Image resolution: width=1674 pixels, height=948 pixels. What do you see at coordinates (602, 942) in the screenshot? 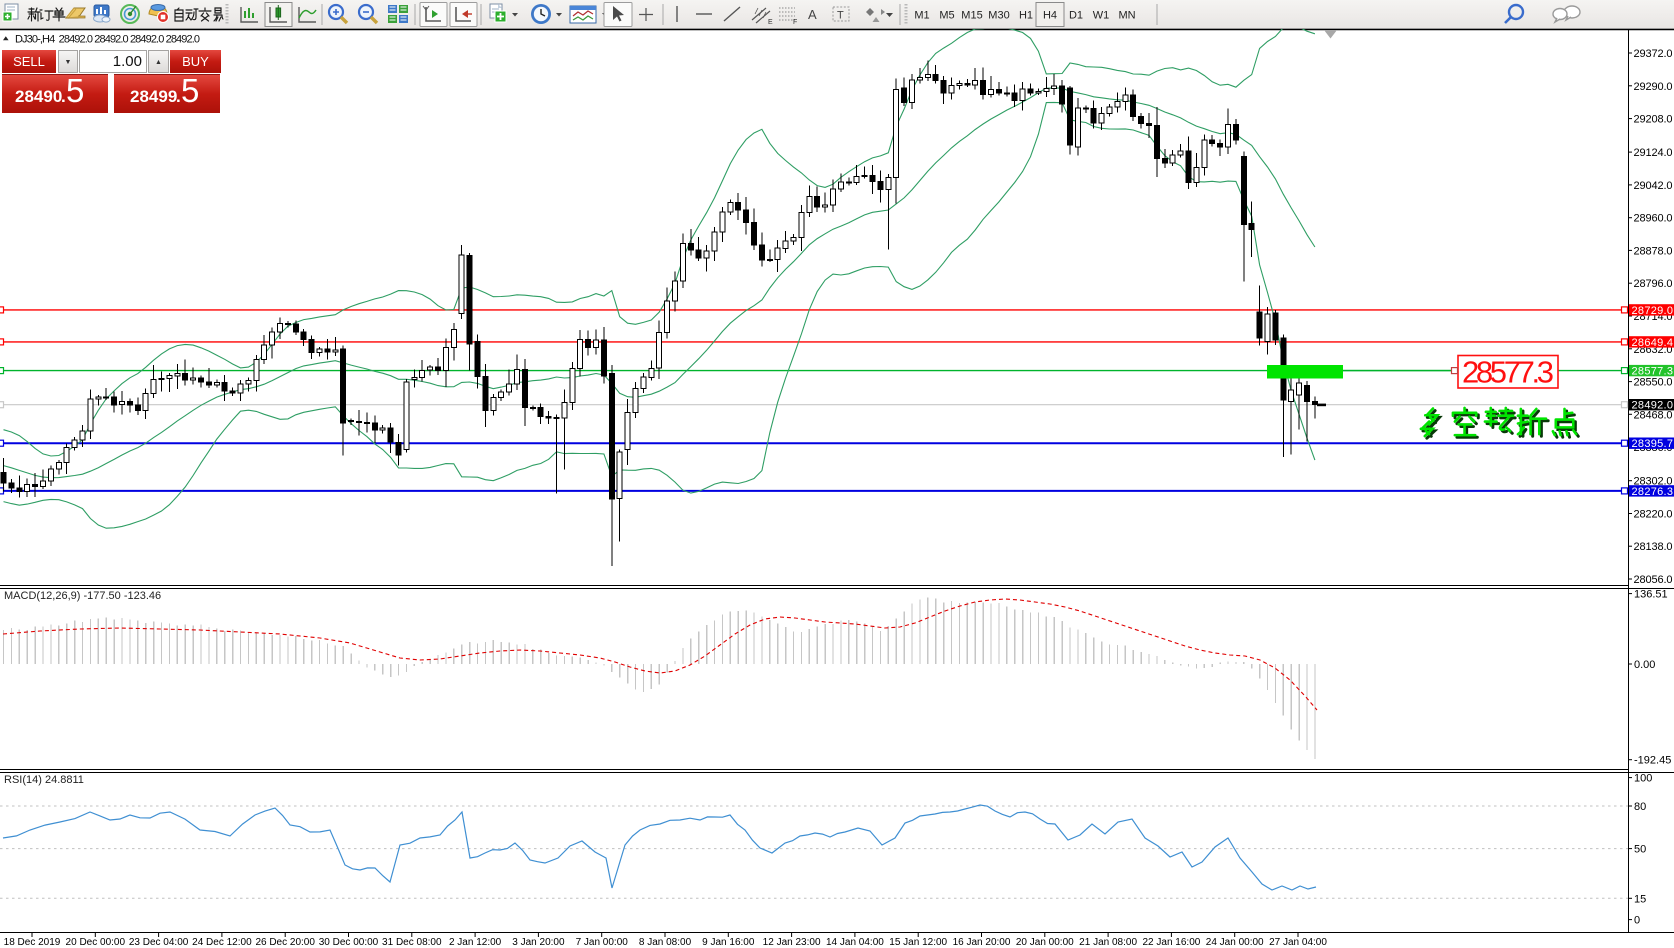
I see `svg-text: 7 Jan 00:00` at bounding box center [602, 942].